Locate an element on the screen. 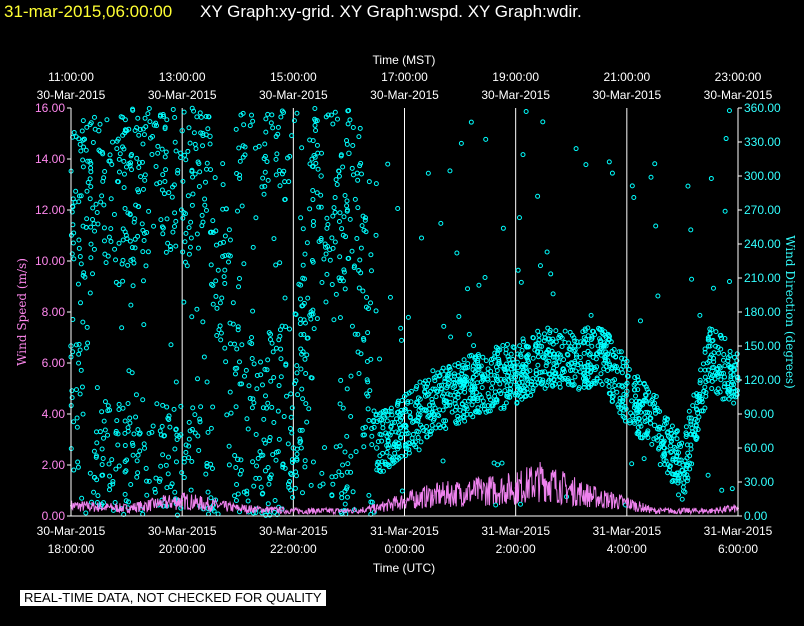 This screenshot has width=804, height=626. right-tick-label: 330.00 is located at coordinates (762, 142).